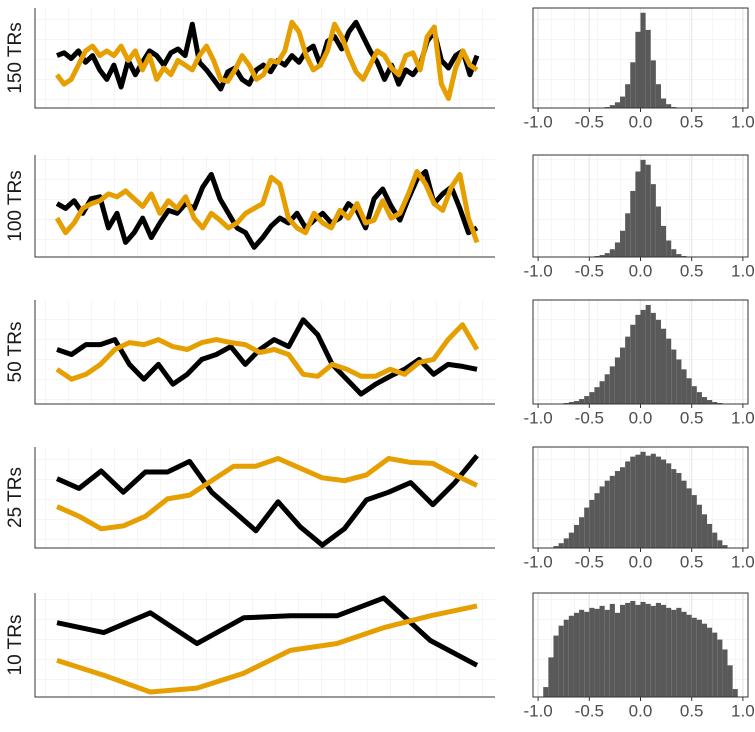  I want to click on y-axis-title: 25 TRs, so click(15, 497).